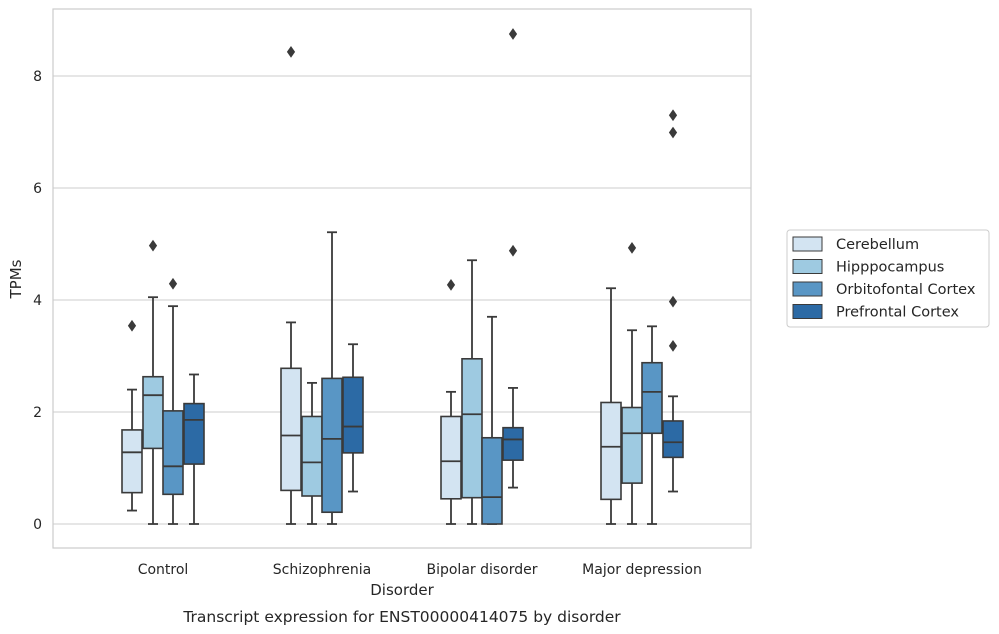 The height and width of the screenshot is (634, 999). What do you see at coordinates (481, 570) in the screenshot?
I see `x-tick-label: Bipolar disorder` at bounding box center [481, 570].